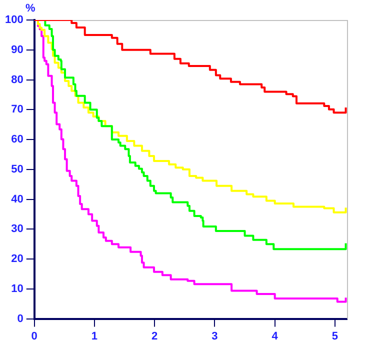 The image size is (365, 356). I want to click on x-tick-label: 0, so click(34, 336).